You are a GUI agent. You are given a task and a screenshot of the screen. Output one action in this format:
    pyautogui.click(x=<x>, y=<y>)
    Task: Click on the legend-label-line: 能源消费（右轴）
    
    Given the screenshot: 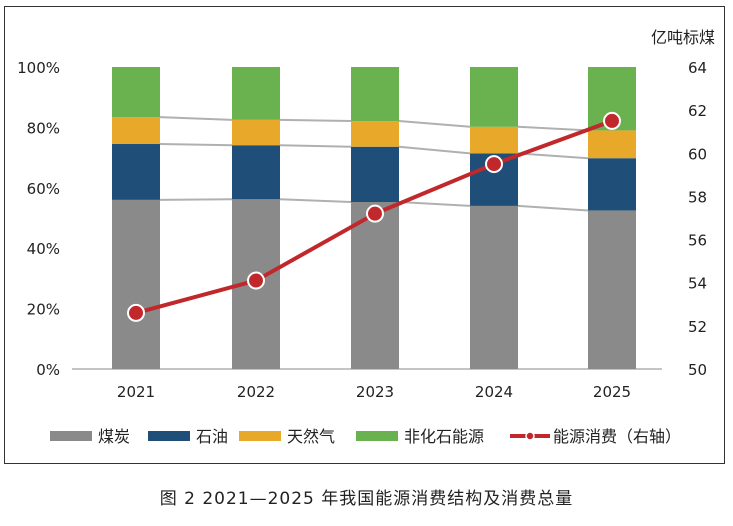 What is the action you would take?
    pyautogui.click(x=617, y=436)
    